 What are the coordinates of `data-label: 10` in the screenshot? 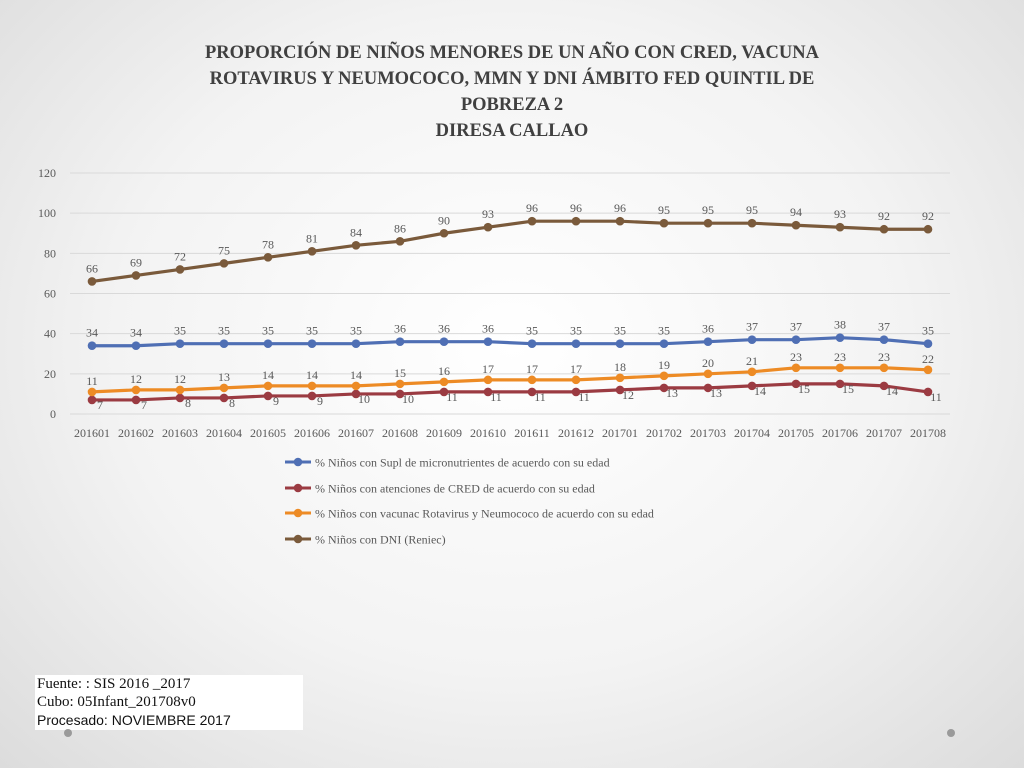 It's located at (408, 399).